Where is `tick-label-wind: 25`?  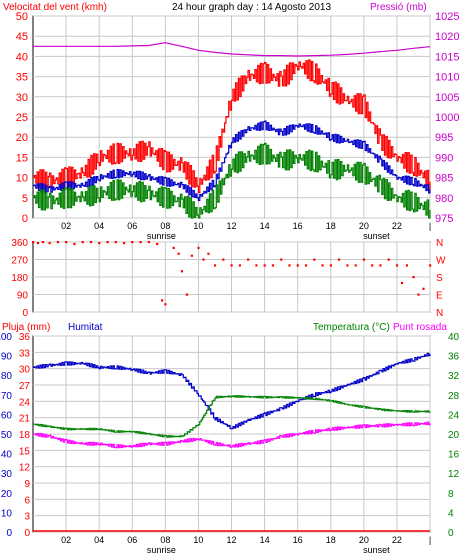 tick-label-wind: 25 is located at coordinates (22, 118).